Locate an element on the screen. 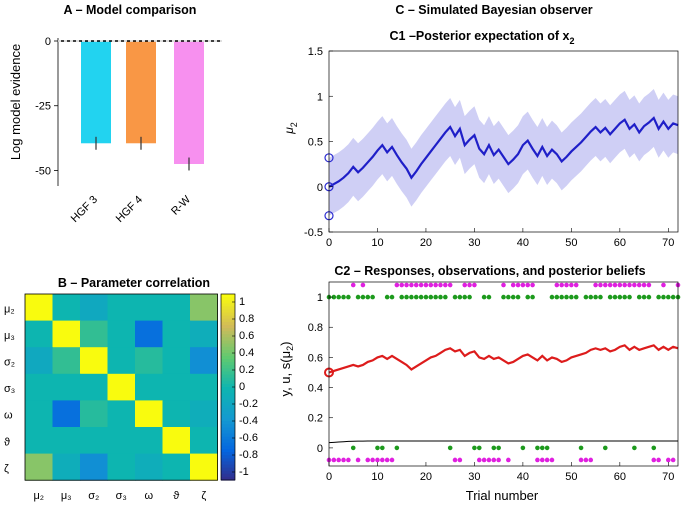 This screenshot has height=512, width=685. x-tick-label: HGF 3 is located at coordinates (84, 209).